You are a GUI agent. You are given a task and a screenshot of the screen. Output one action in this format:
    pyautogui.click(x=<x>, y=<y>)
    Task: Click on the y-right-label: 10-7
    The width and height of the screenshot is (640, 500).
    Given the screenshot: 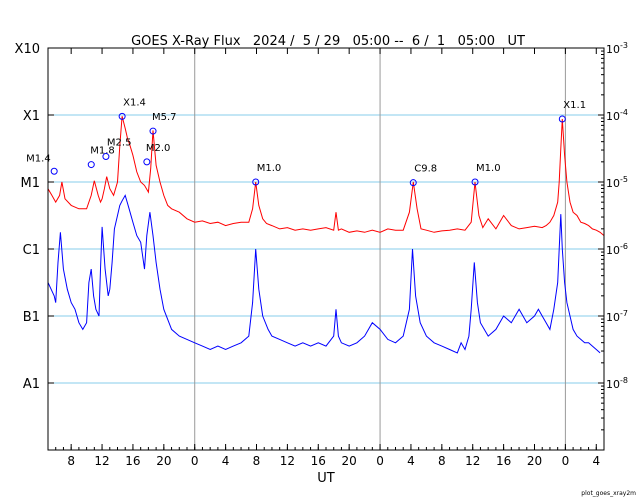 What is the action you would take?
    pyautogui.click(x=617, y=316)
    